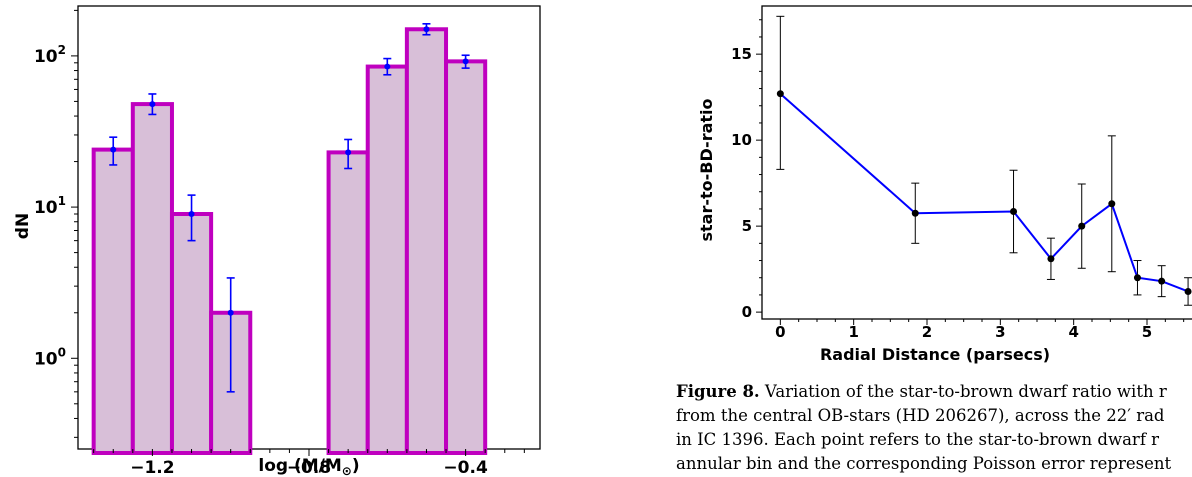 This screenshot has width=1192, height=477. Describe the element at coordinates (706, 169) in the screenshot. I see `y-axis-label: star-to-BD-ratio` at that location.